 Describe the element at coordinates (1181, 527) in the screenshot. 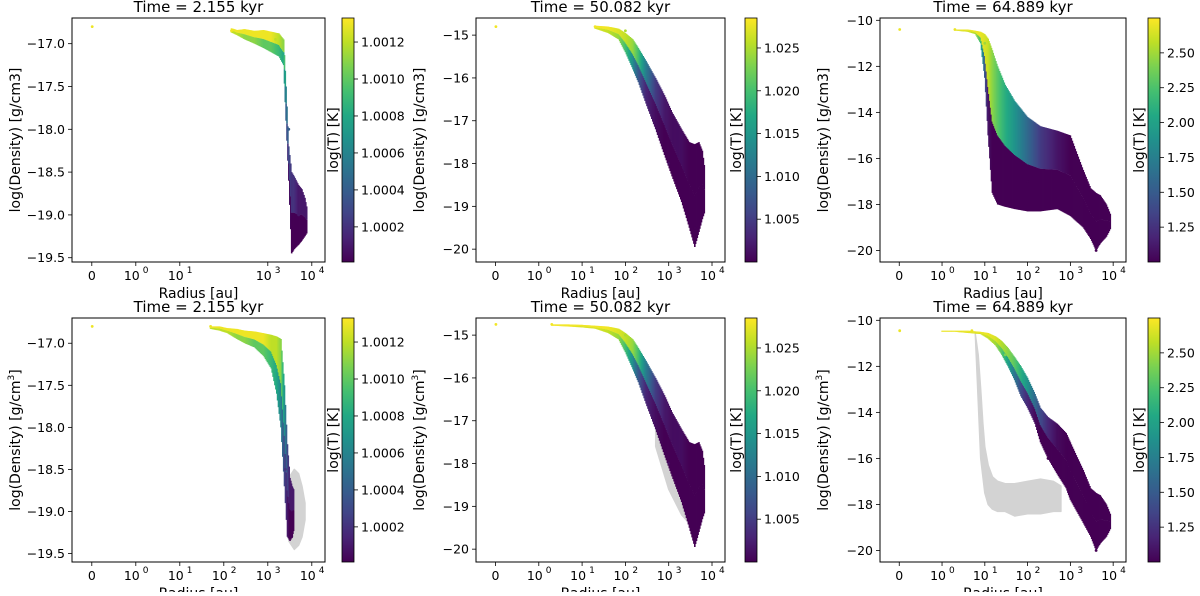

I see `colorbar-tick-label: 1.25` at that location.